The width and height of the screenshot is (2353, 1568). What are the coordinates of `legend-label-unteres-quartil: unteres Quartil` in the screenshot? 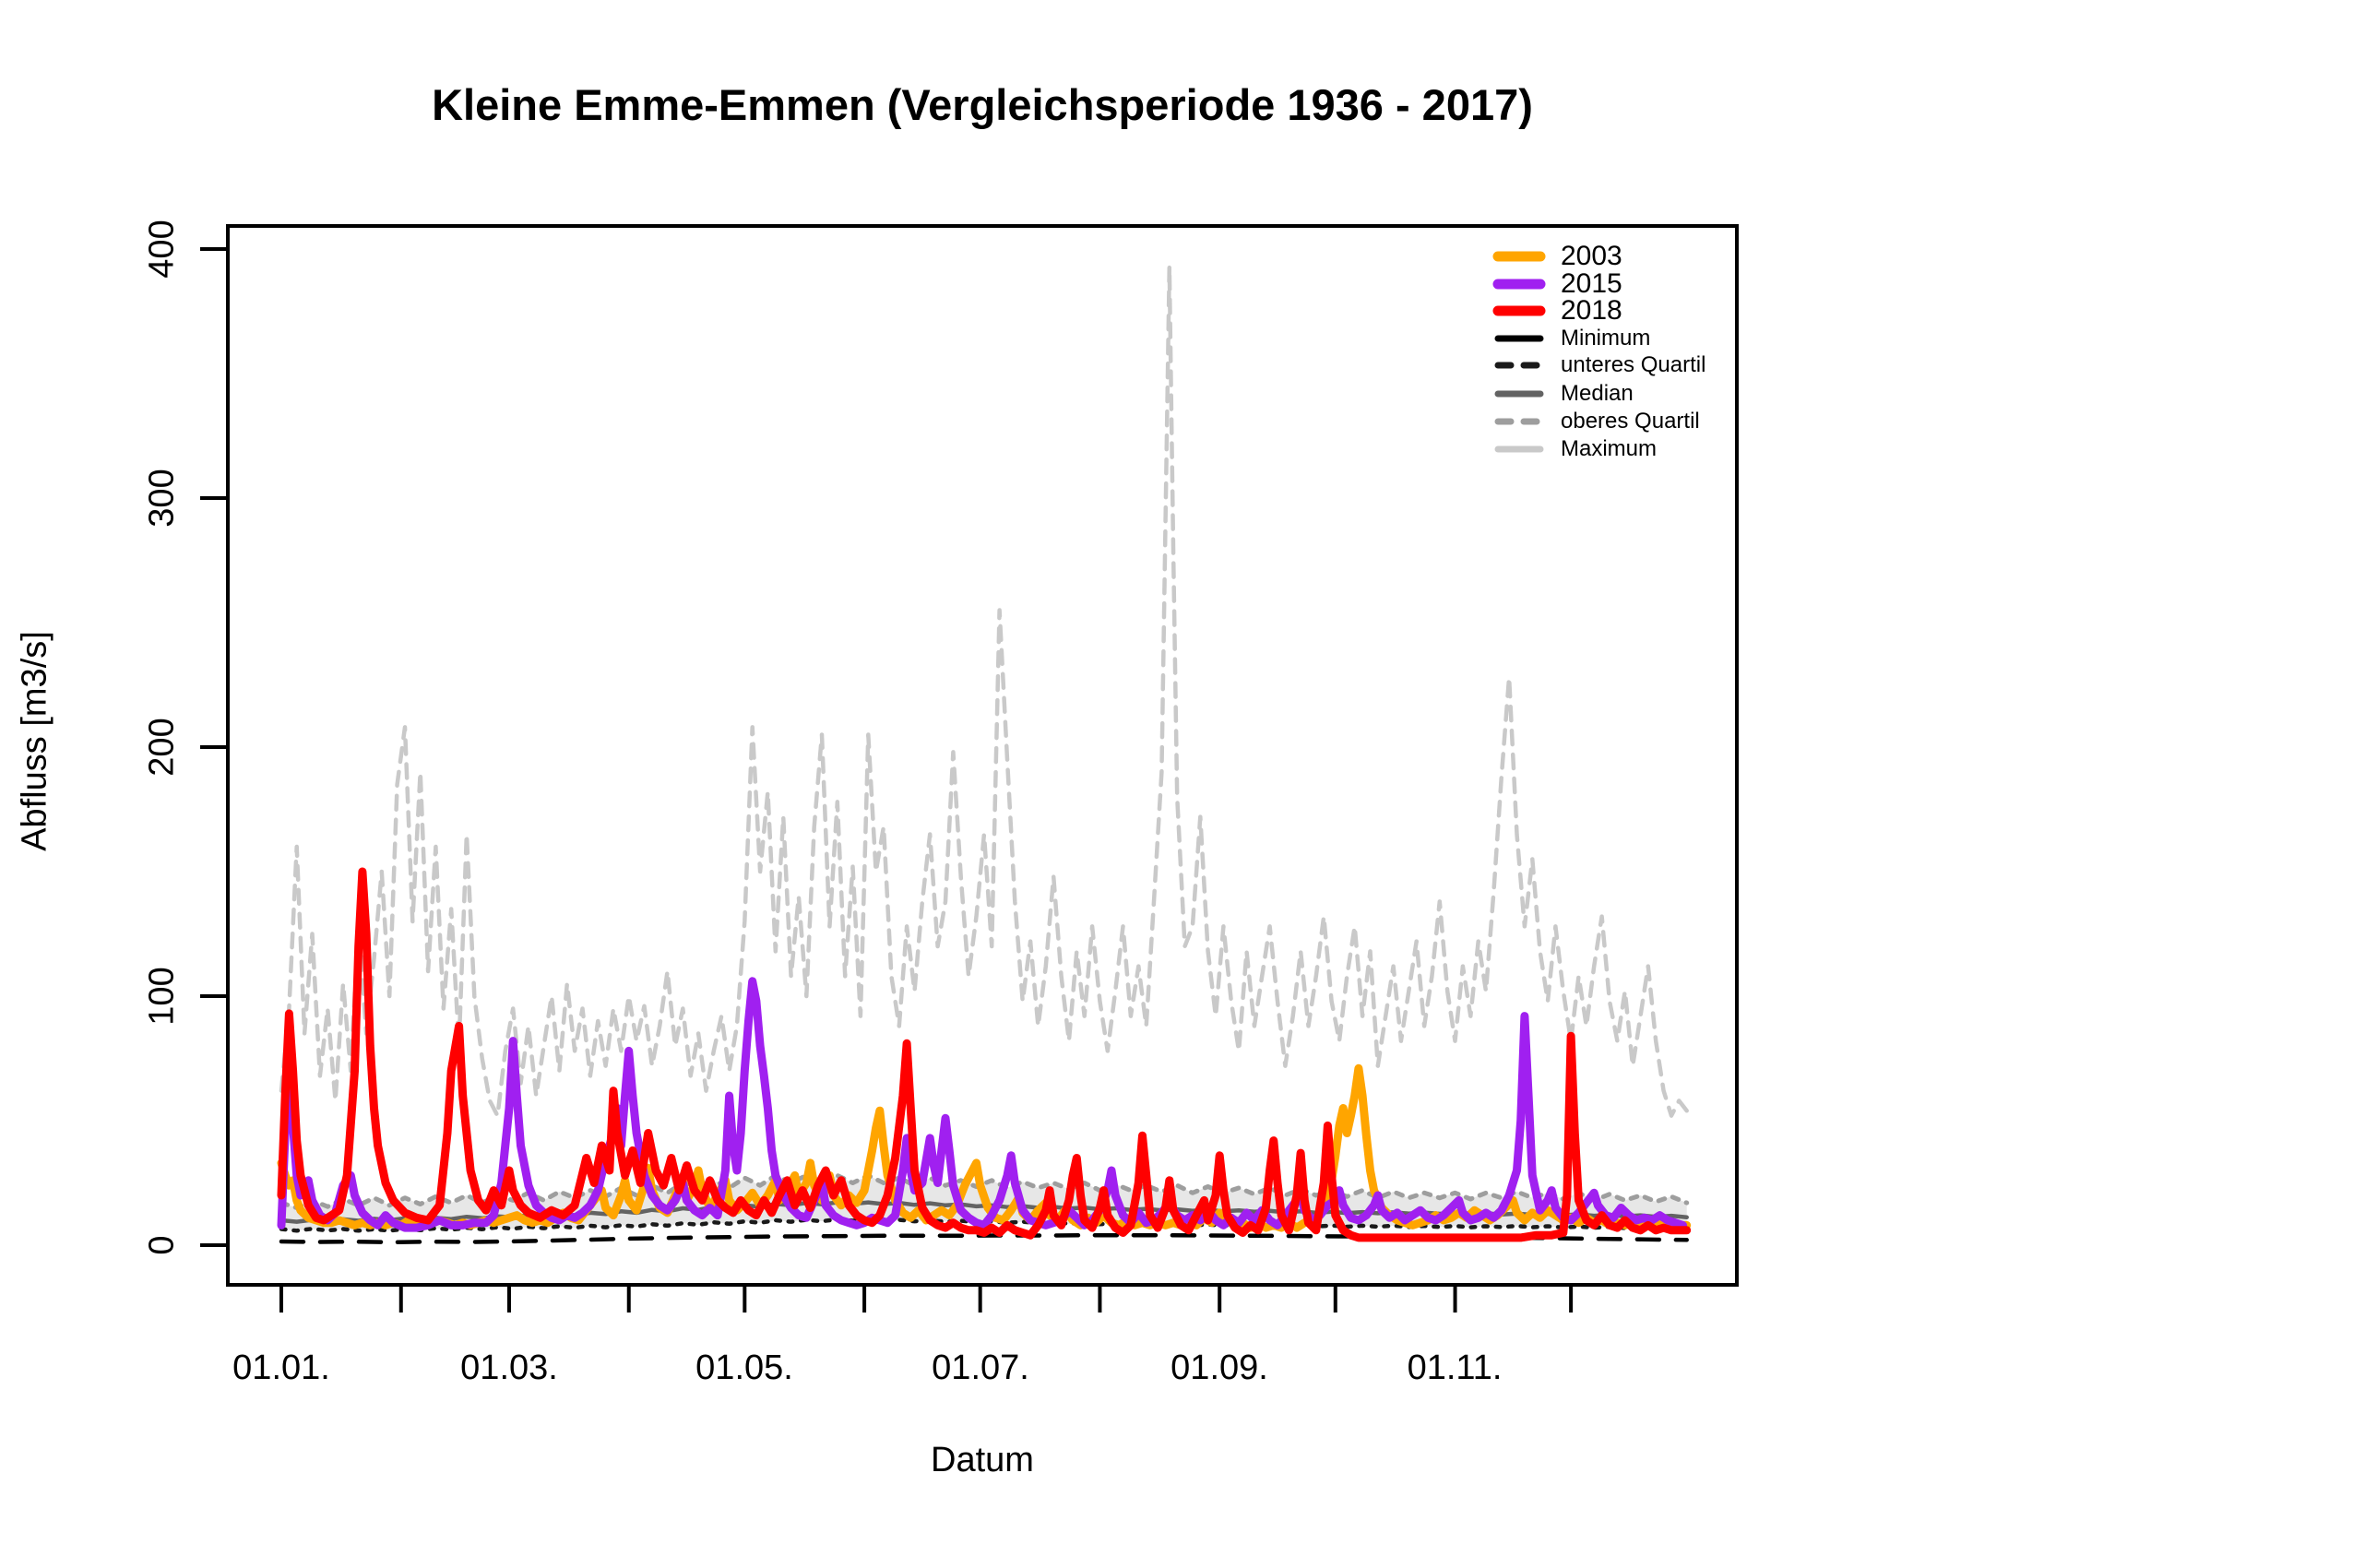 It's located at (1633, 364).